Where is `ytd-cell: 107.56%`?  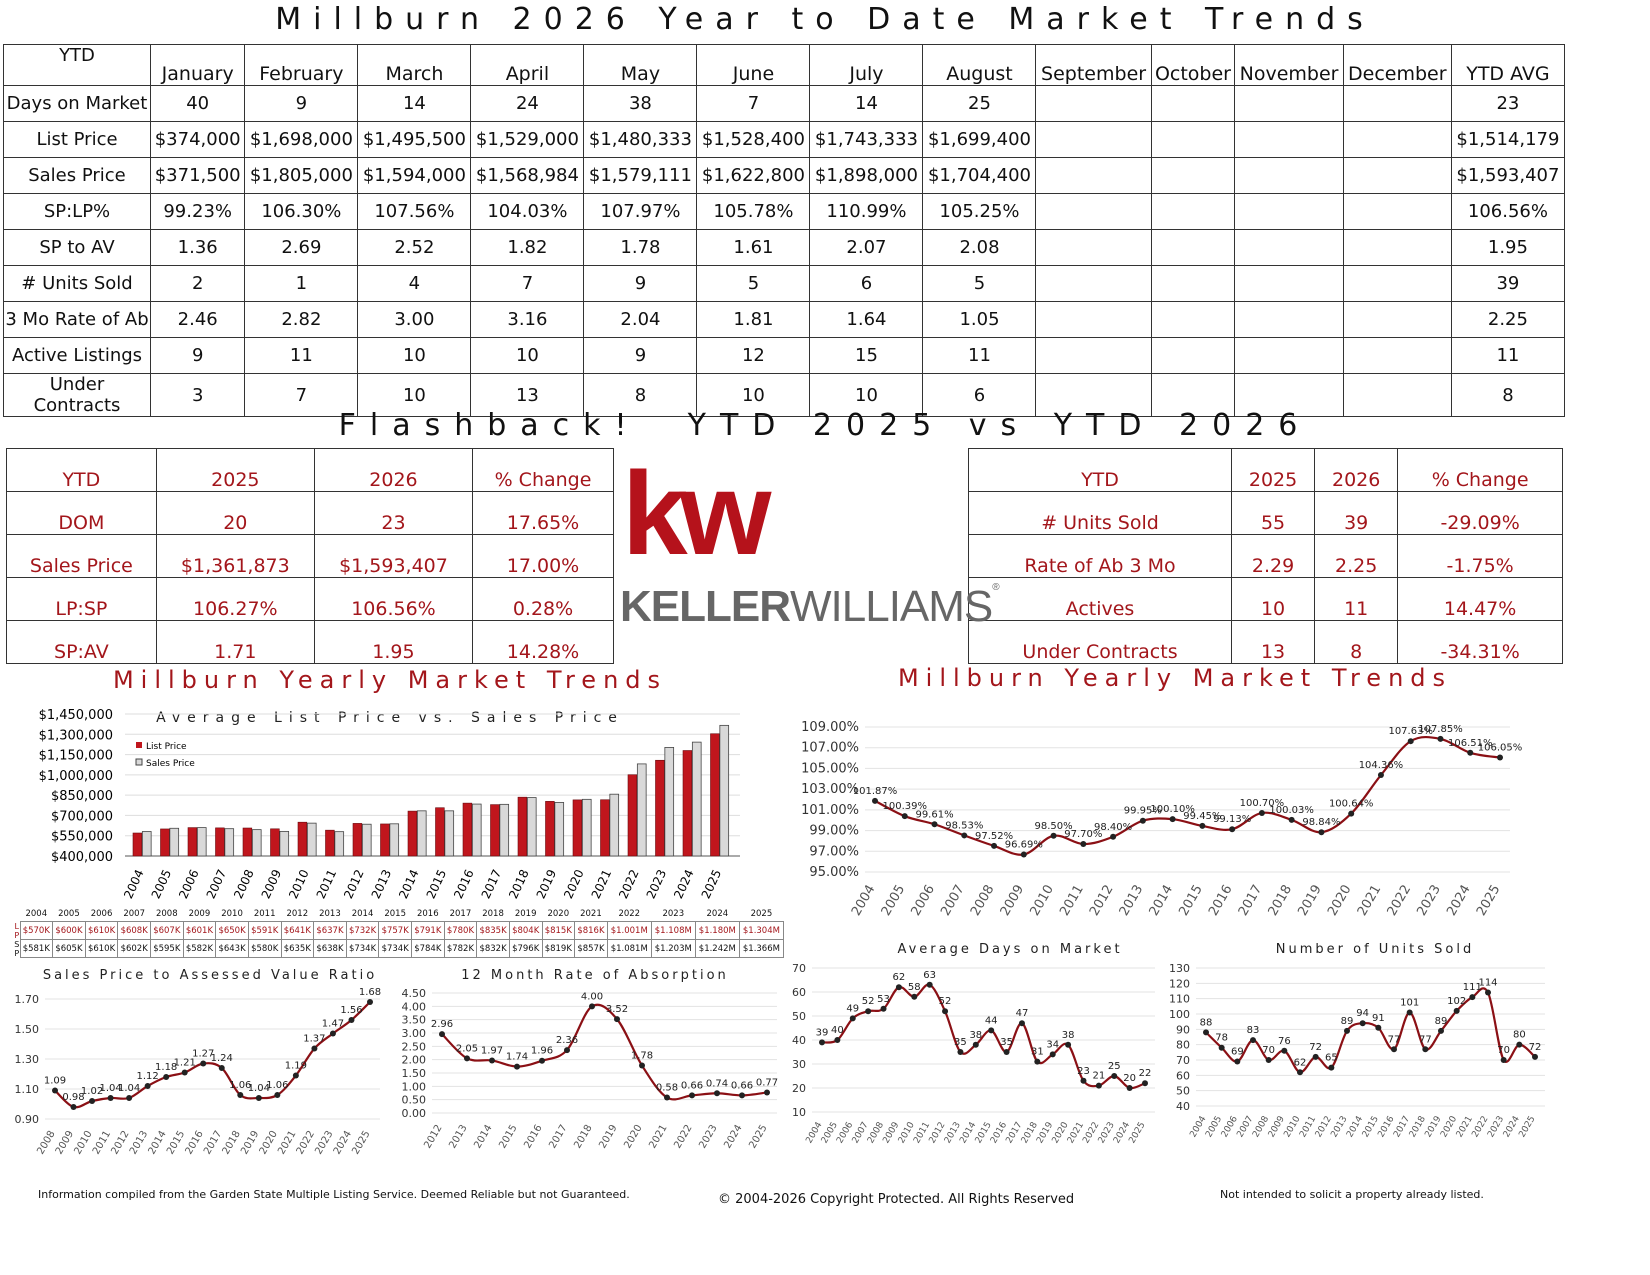
ytd-cell: 107.56% is located at coordinates (414, 211).